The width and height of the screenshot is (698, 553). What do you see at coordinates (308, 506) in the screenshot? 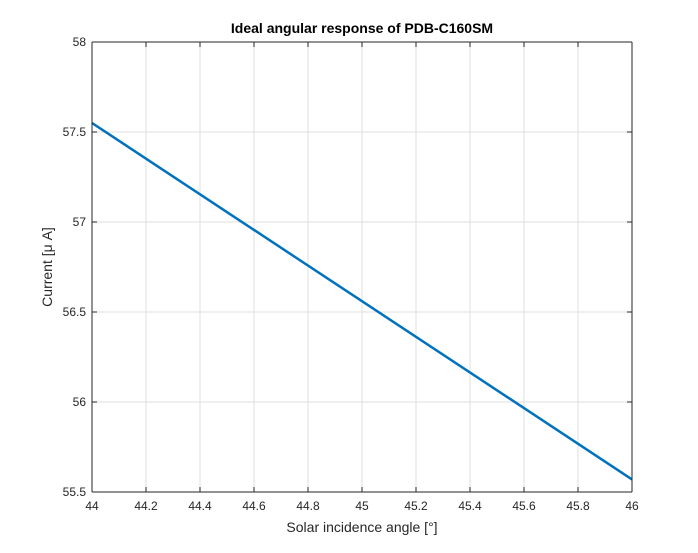
I see `x-tick-label: 44.8` at bounding box center [308, 506].